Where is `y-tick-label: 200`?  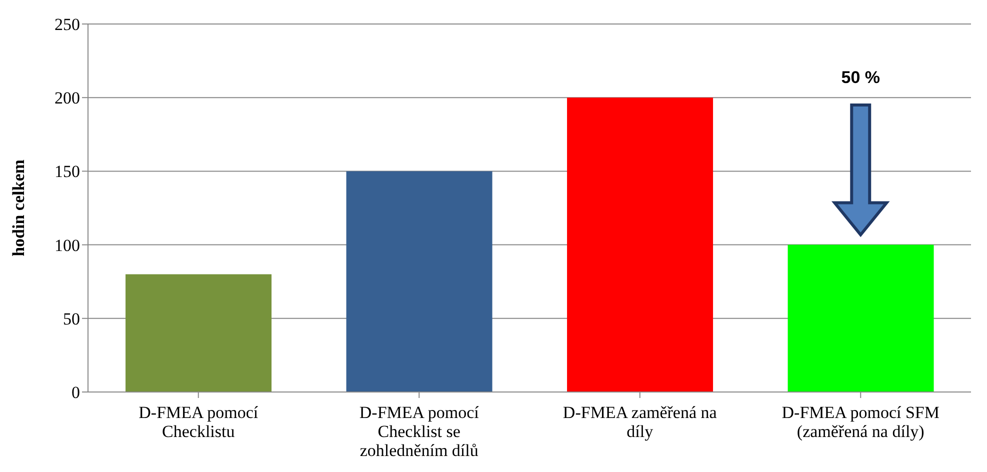
y-tick-label: 200 is located at coordinates (67, 98).